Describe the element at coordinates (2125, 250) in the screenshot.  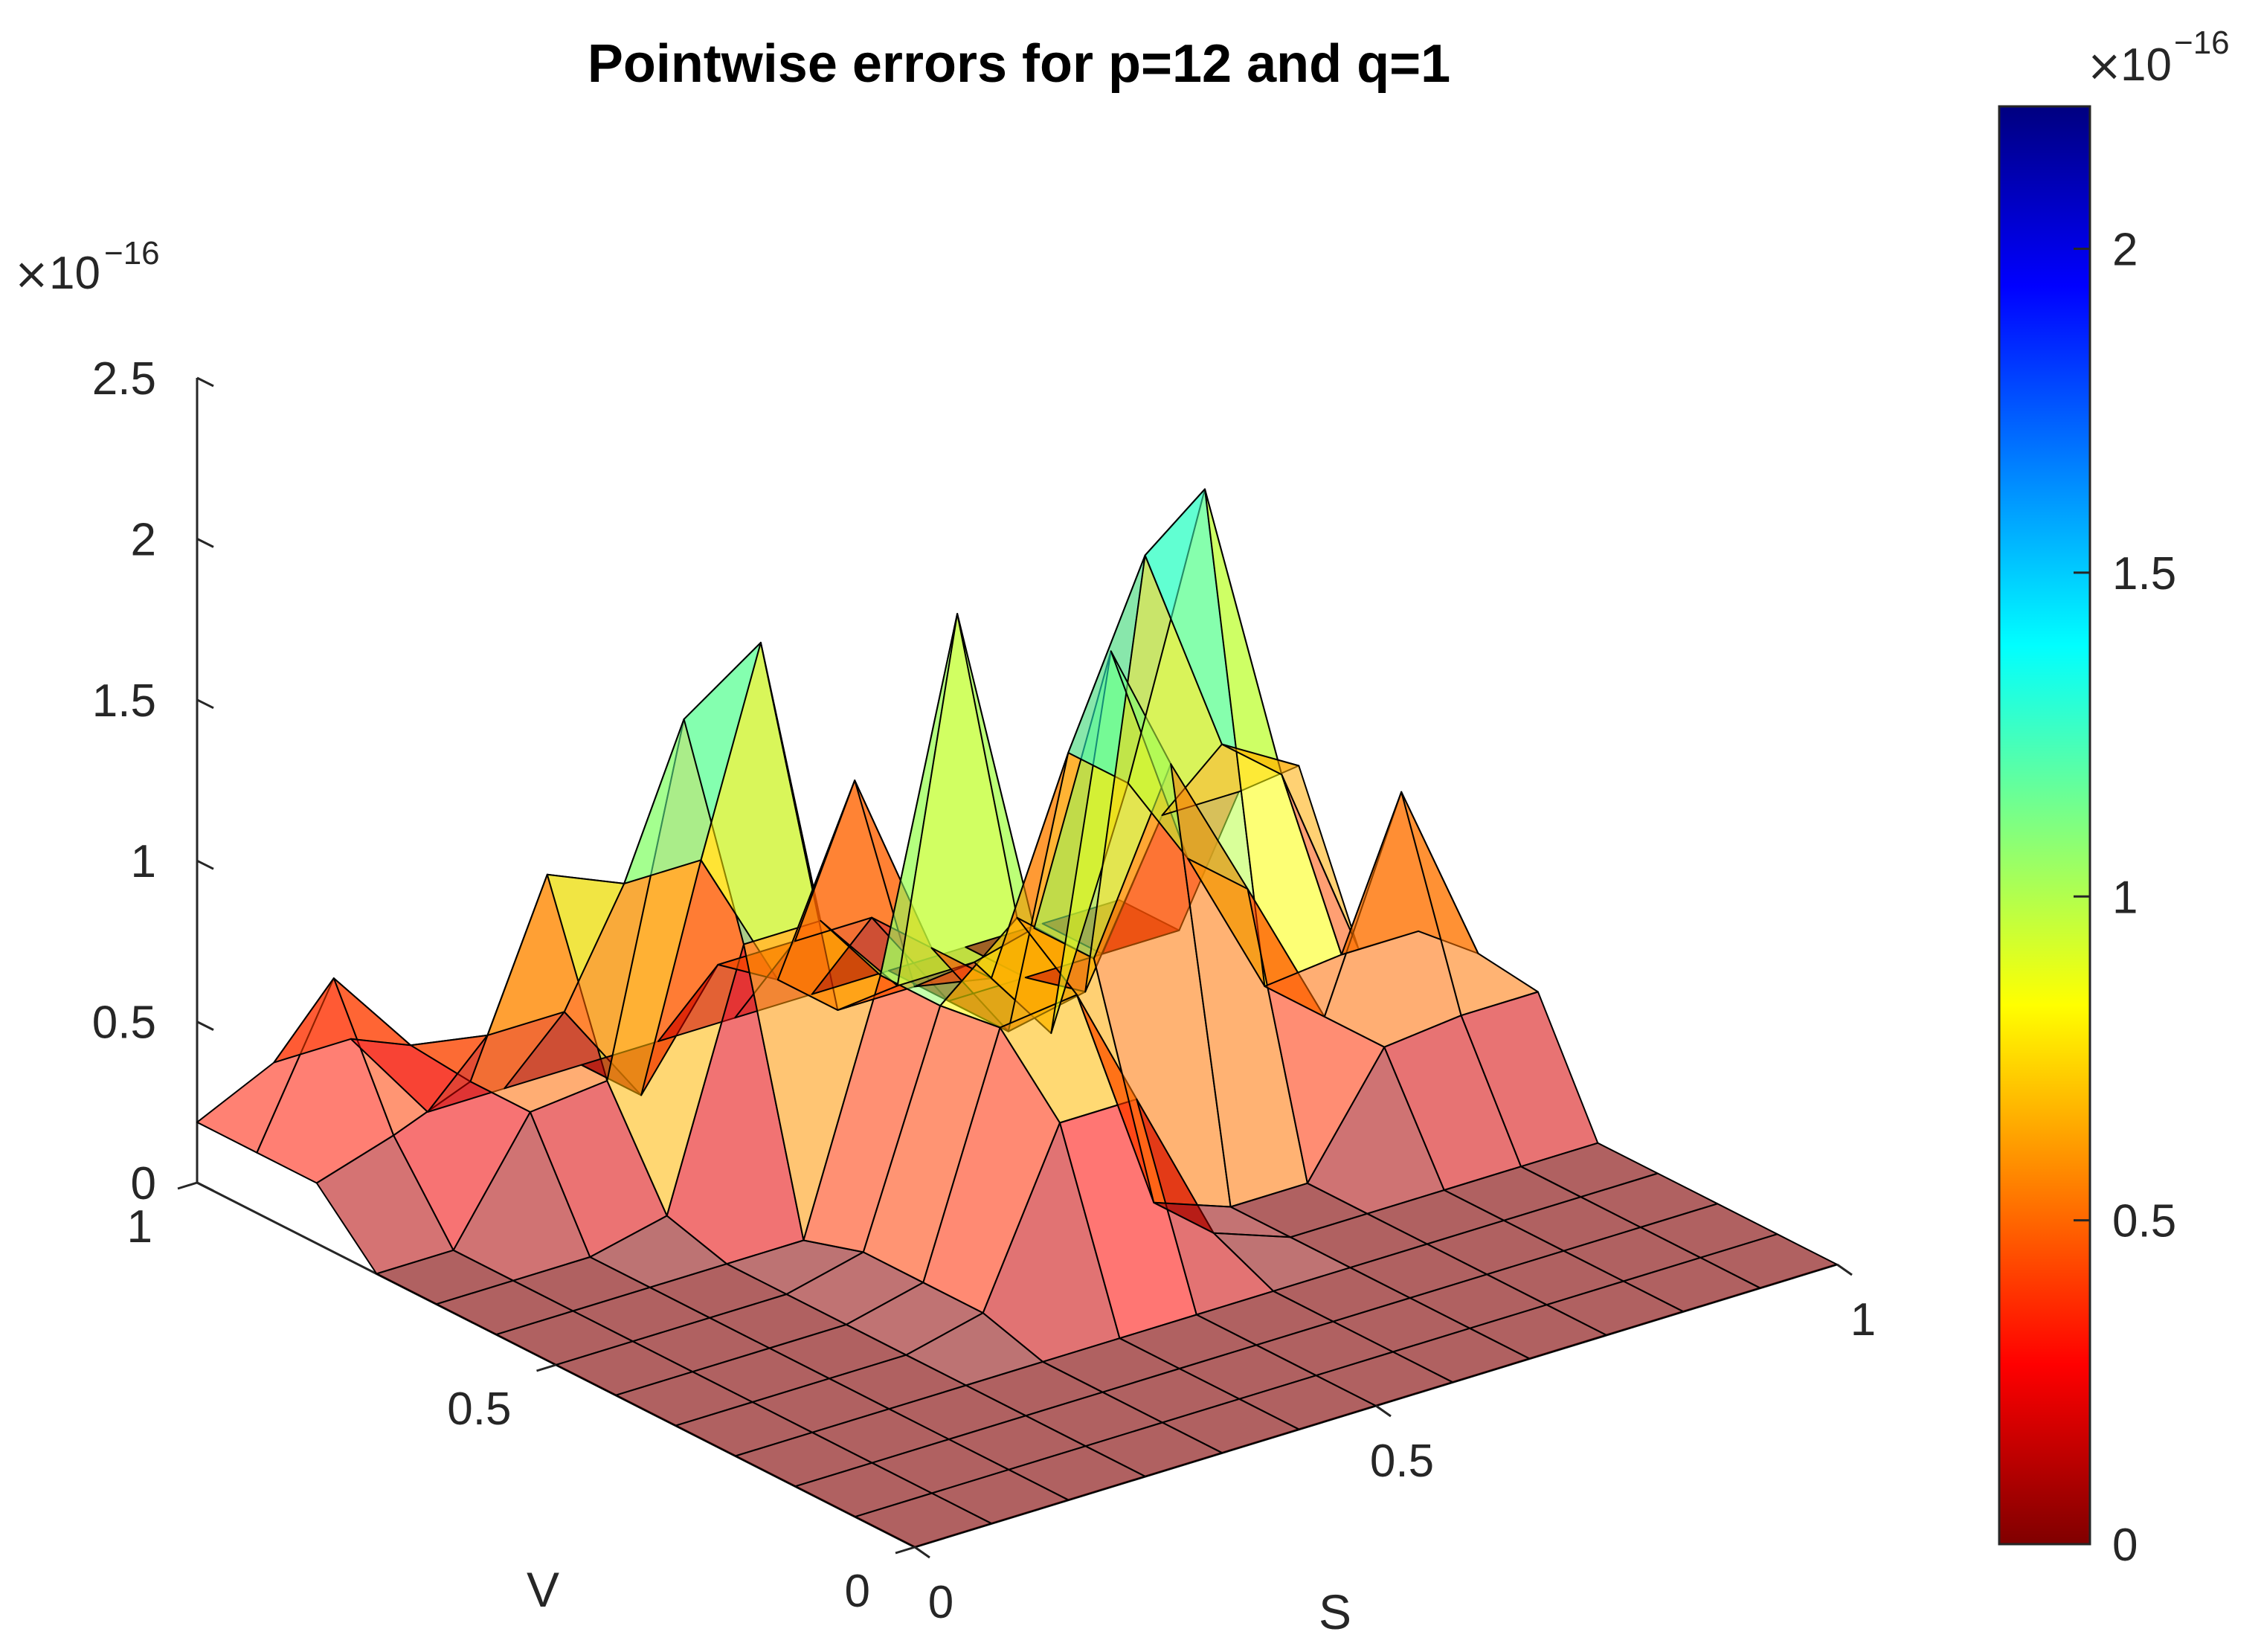
I see `colorbar-tick-label: 2` at that location.